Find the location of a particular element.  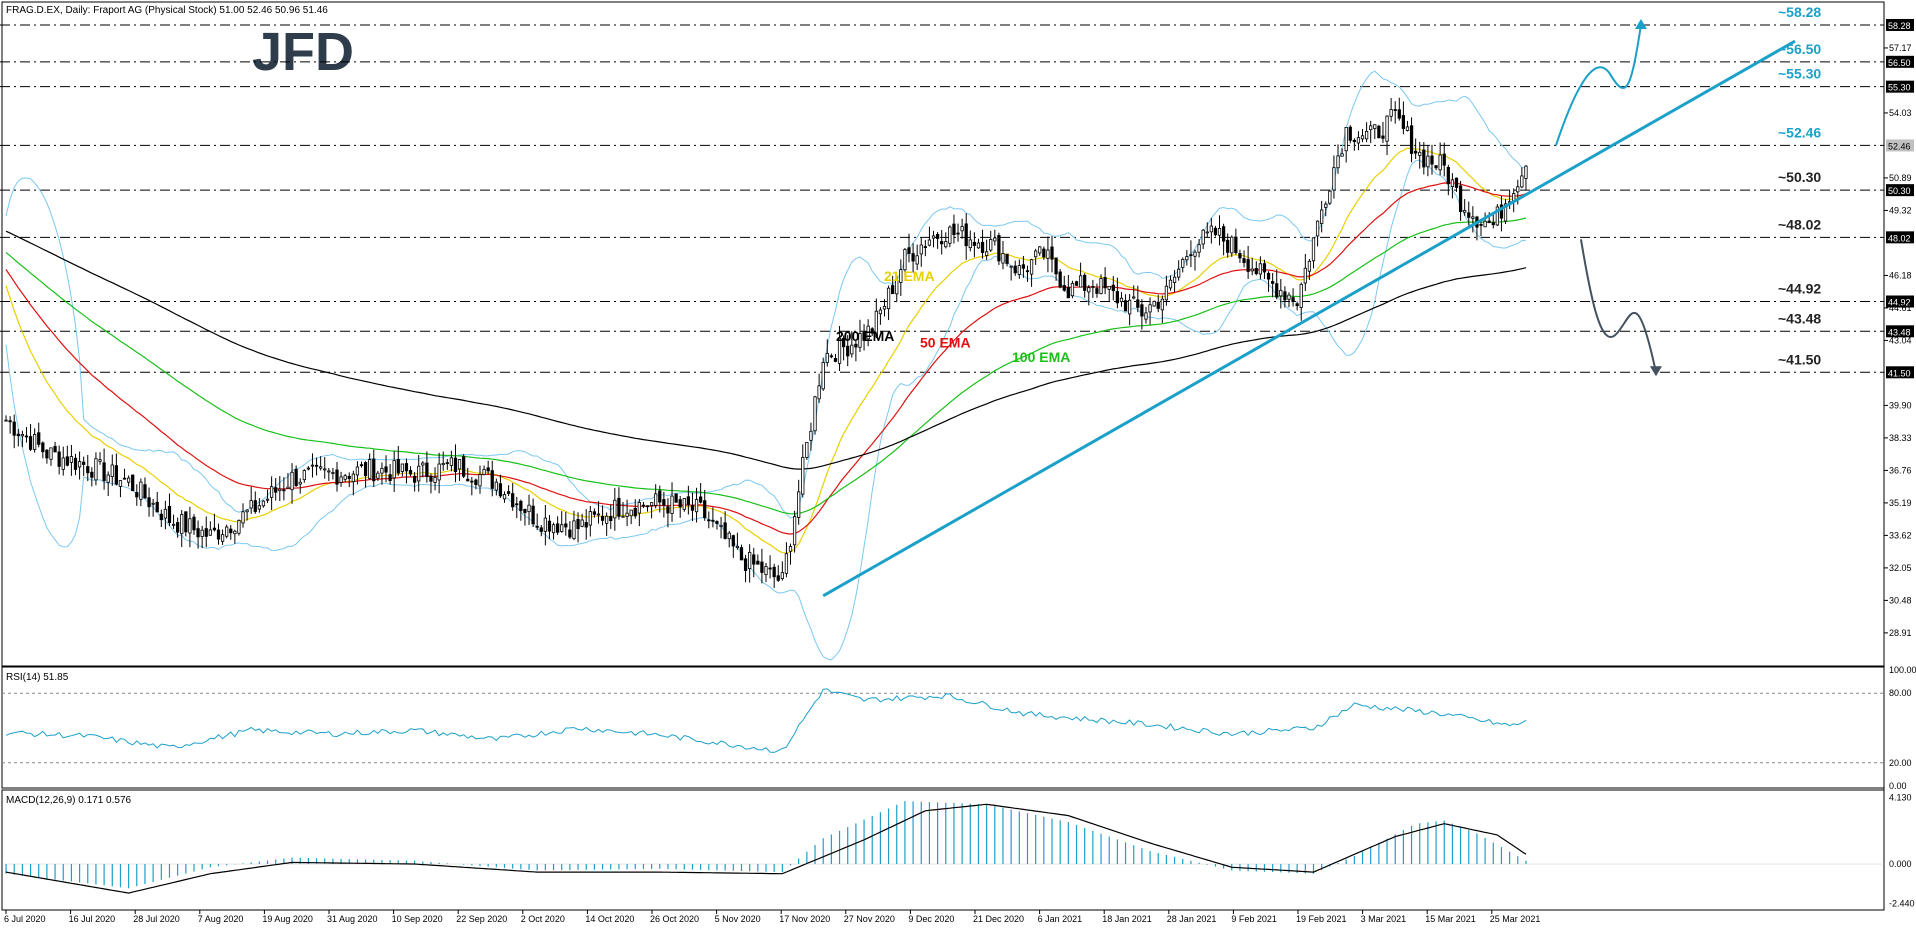

level-label: ~52.46 is located at coordinates (1799, 132).